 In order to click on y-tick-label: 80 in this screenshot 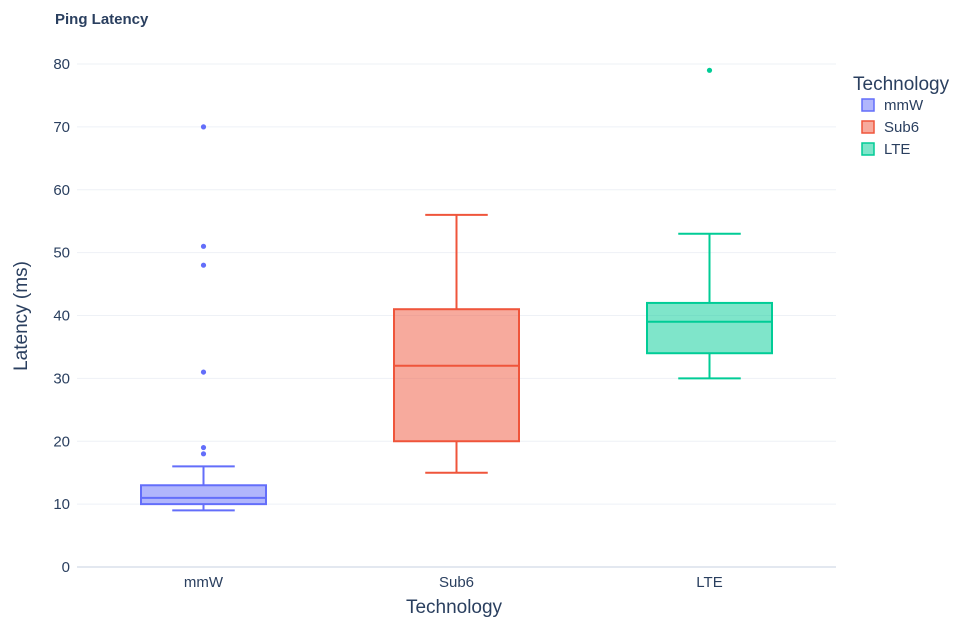, I will do `click(61, 64)`.